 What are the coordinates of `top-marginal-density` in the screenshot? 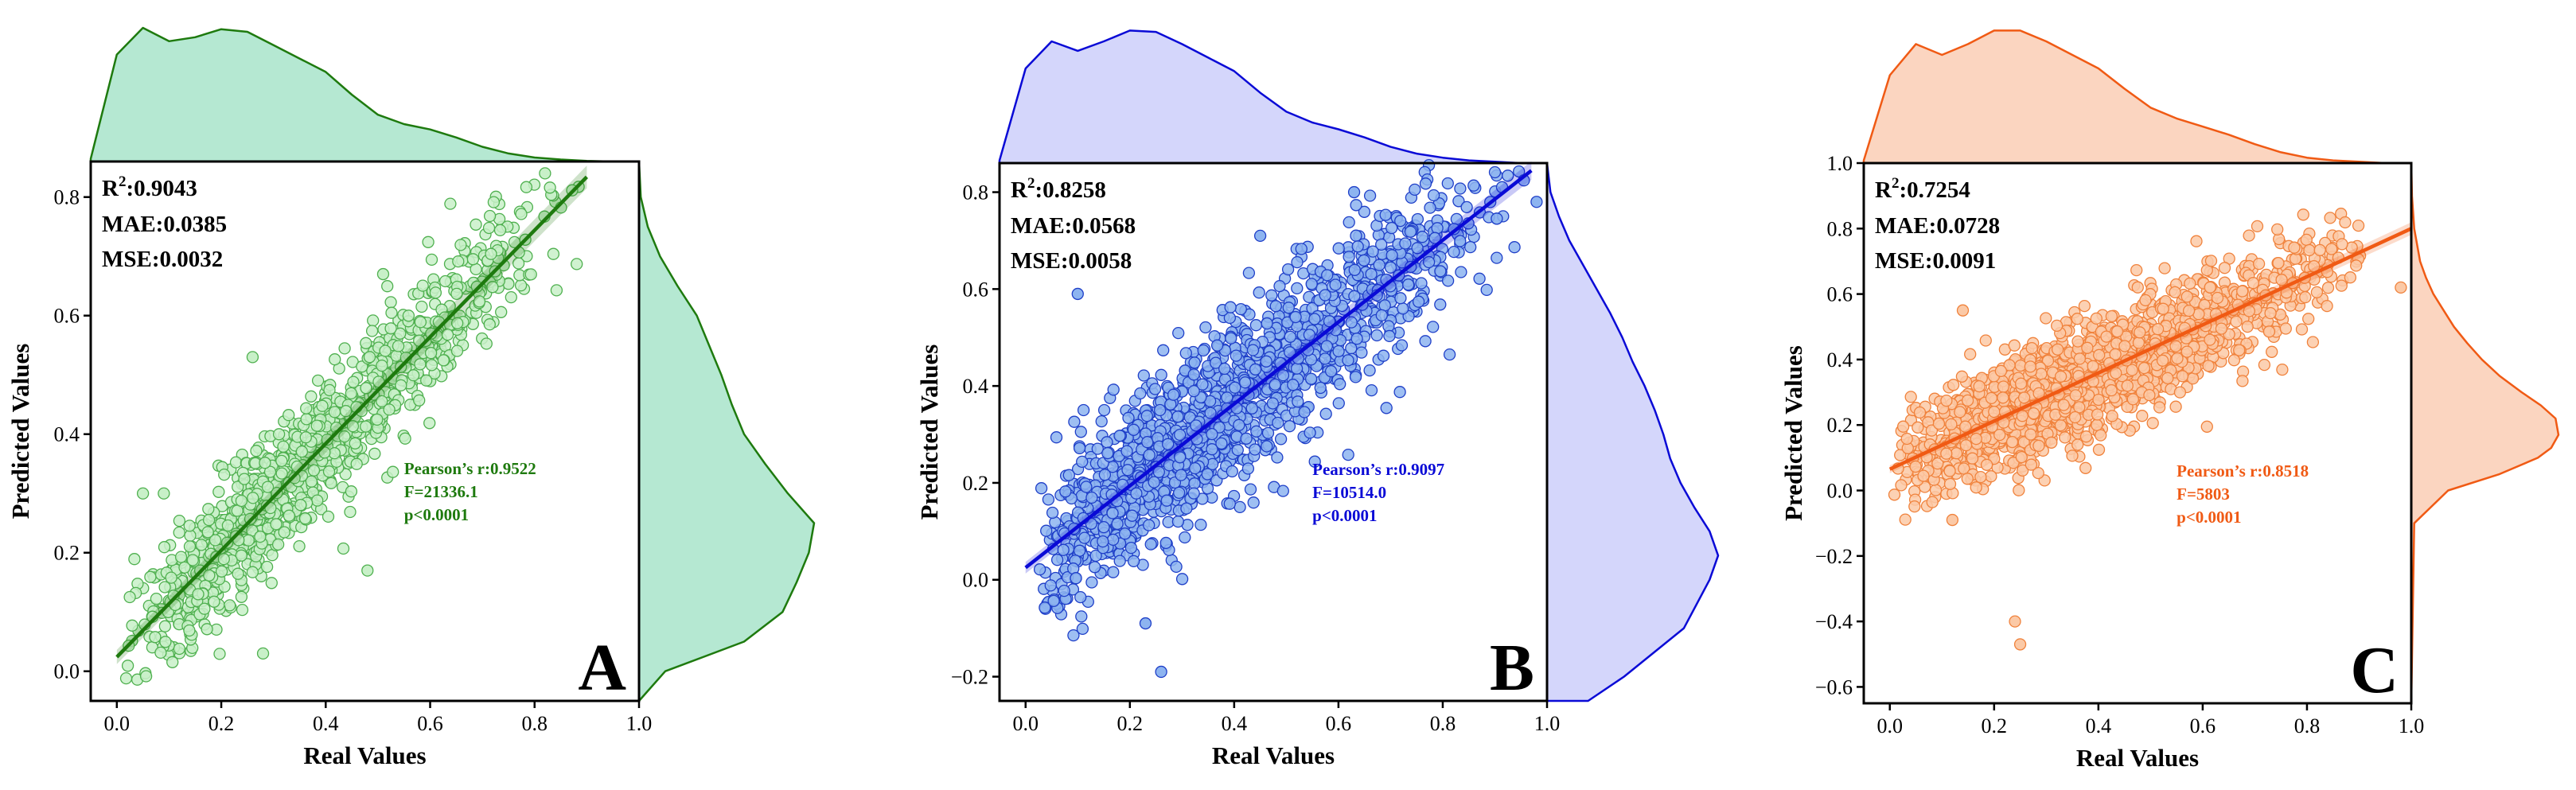 It's located at (1273, 97).